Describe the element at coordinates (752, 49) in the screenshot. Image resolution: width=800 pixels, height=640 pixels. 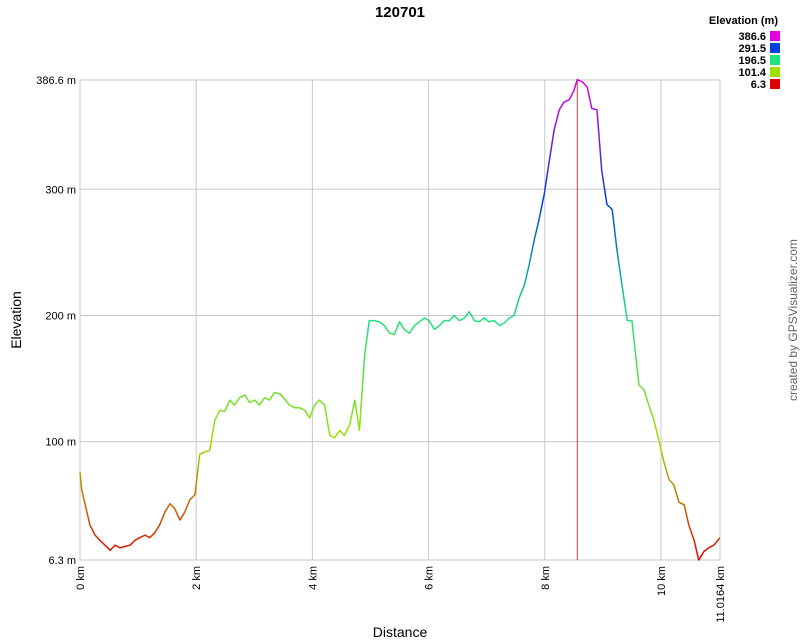
I see `legend-value: 291.5` at that location.